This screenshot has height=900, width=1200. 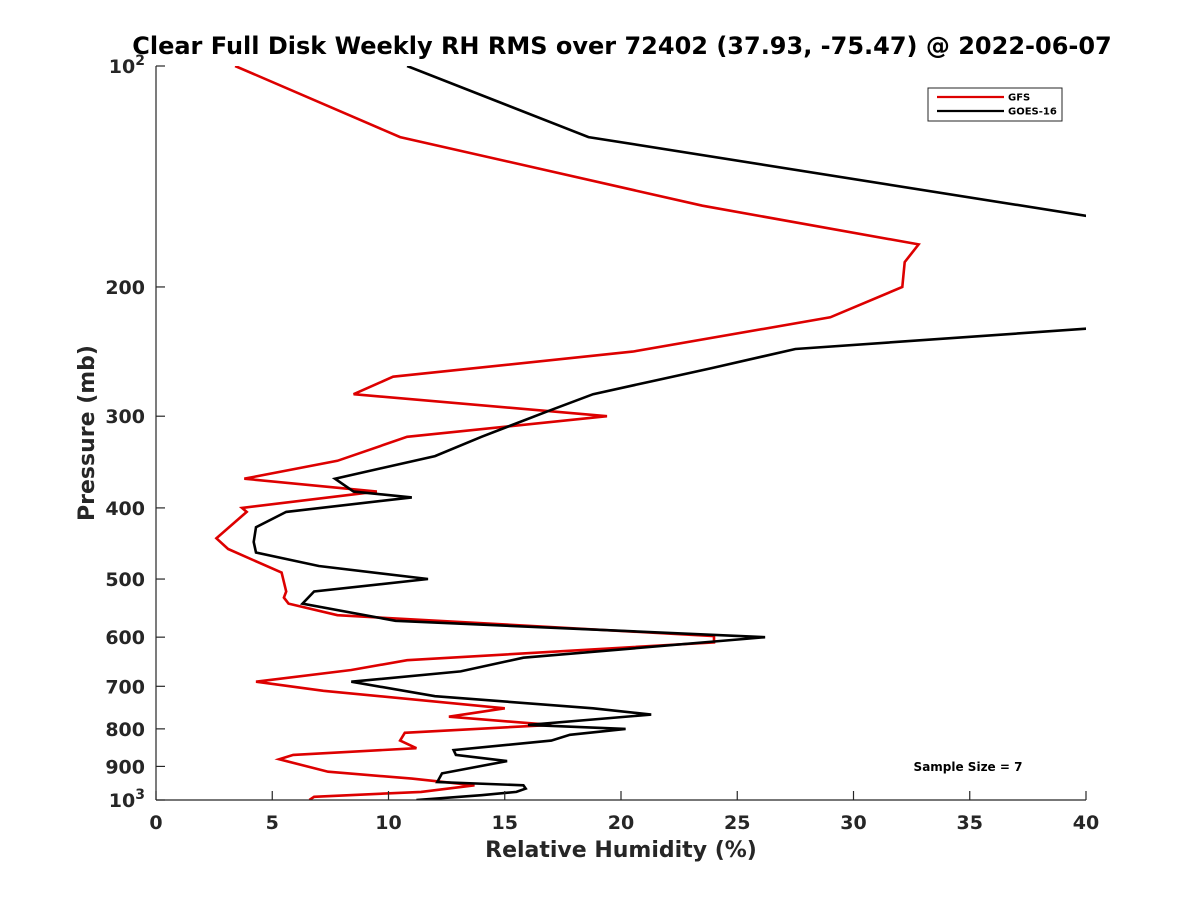 I want to click on x-tick-label: 15, so click(x=505, y=823).